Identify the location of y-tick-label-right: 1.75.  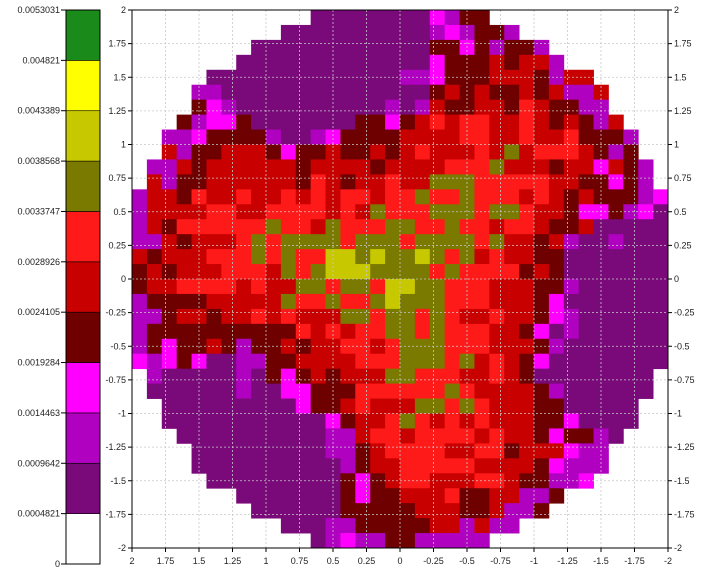
(683, 44).